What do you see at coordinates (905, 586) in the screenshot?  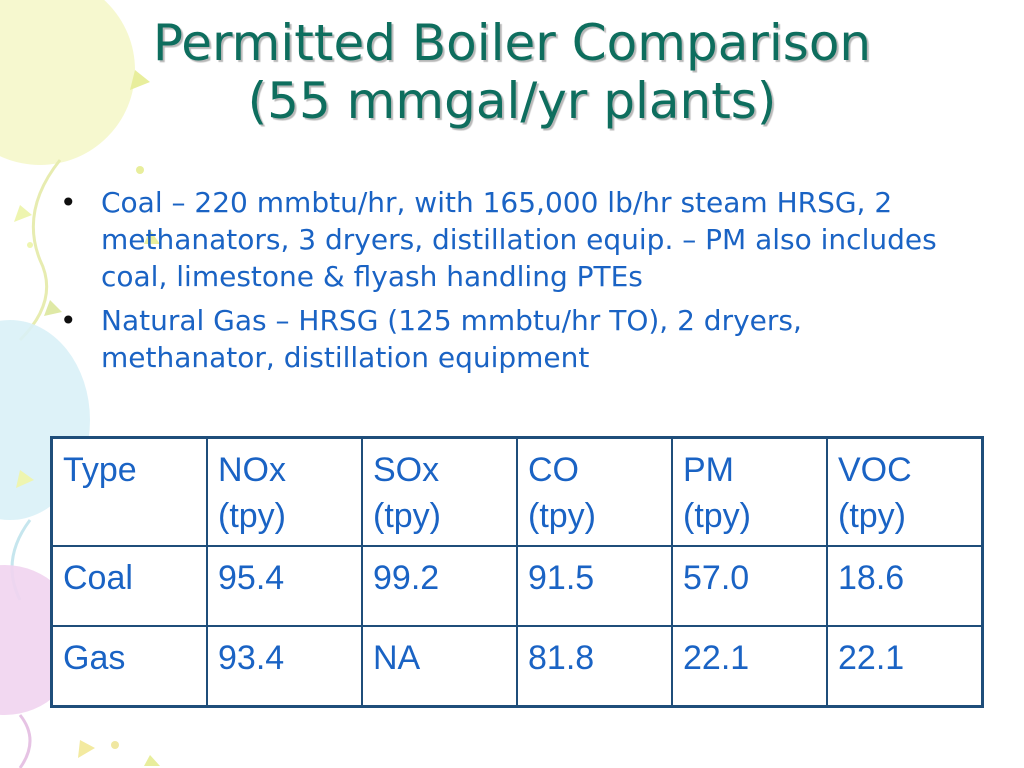 I see `table-cell: 18.6` at bounding box center [905, 586].